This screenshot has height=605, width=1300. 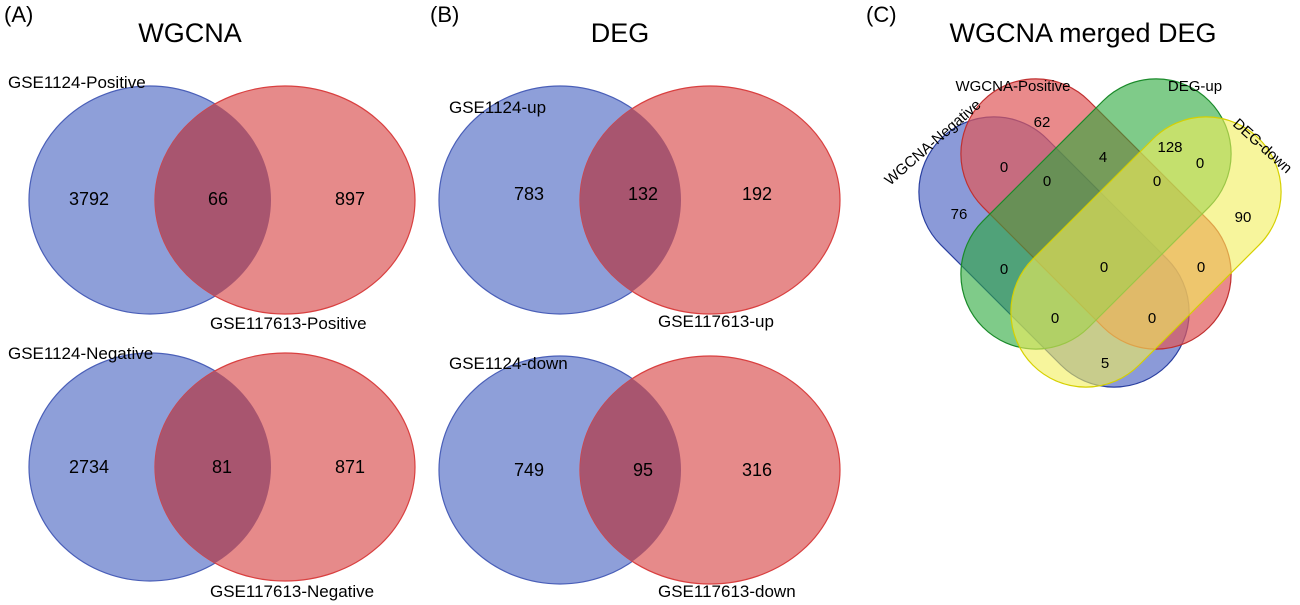 What do you see at coordinates (881, 14) in the screenshot?
I see `panel-c-letter: (C)` at bounding box center [881, 14].